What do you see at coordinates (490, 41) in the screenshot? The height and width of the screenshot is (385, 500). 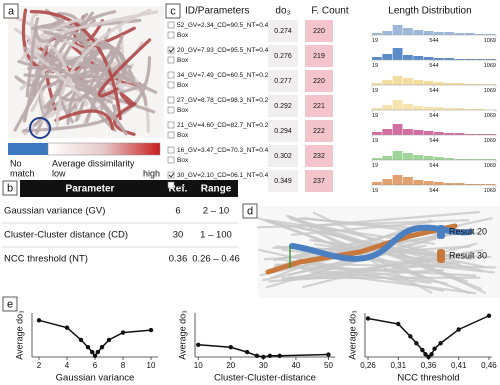 I see `histogram-tick-label: 1069` at bounding box center [490, 41].